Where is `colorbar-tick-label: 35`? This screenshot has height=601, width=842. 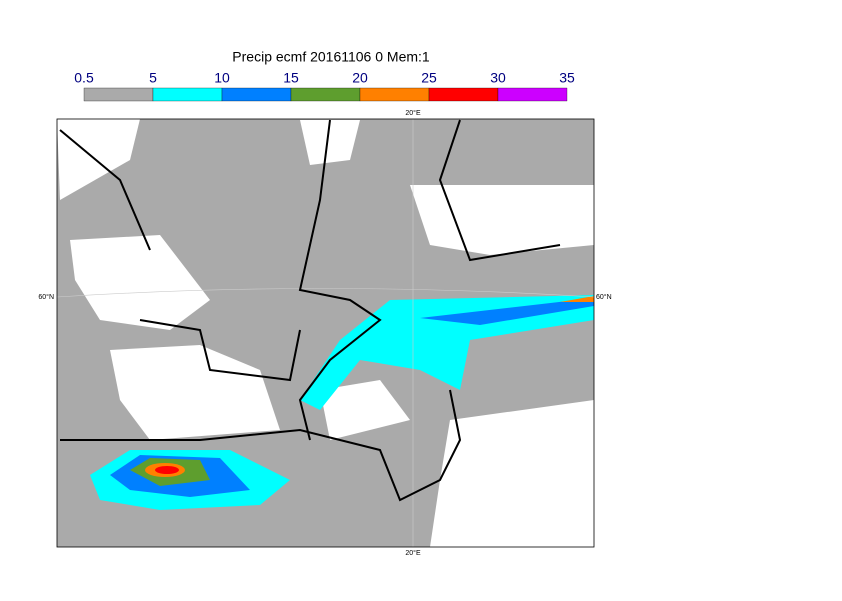
colorbar-tick-label: 35 is located at coordinates (567, 78).